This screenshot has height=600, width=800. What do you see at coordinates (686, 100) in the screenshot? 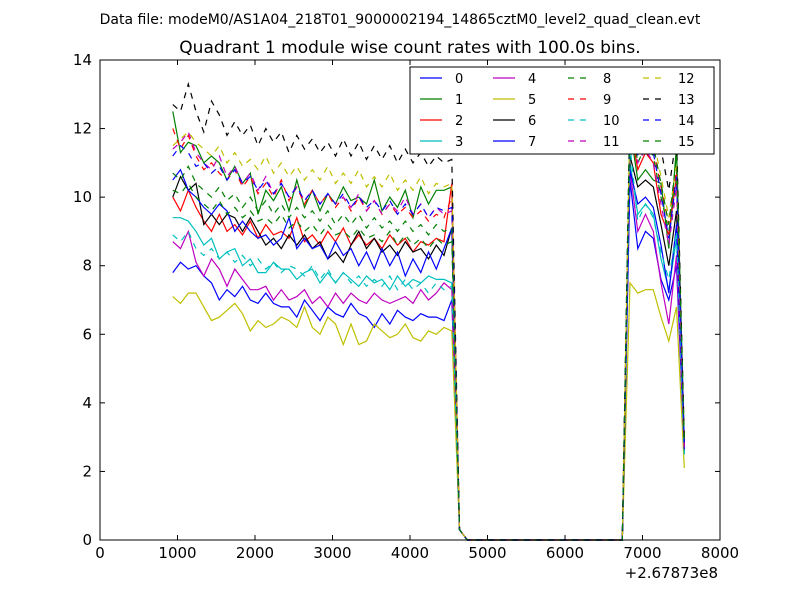
I see `legend-label-13: 13` at bounding box center [686, 100].